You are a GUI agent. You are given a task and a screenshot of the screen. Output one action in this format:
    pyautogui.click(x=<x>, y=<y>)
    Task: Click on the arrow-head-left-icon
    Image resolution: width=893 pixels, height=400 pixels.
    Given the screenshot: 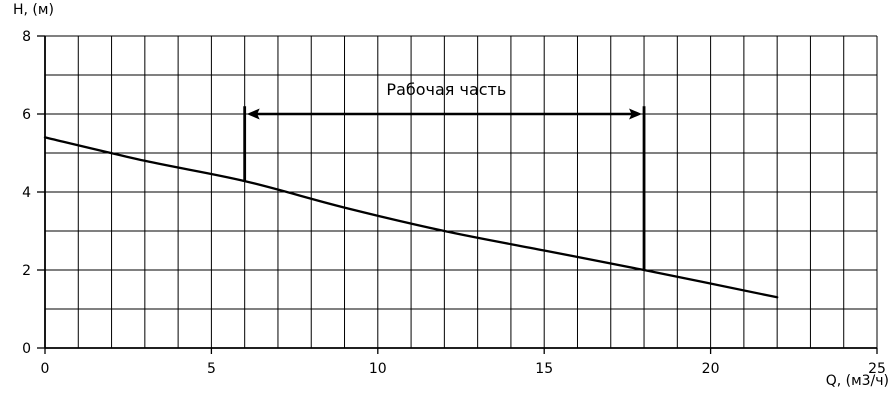 What is the action you would take?
    pyautogui.click(x=253, y=114)
    